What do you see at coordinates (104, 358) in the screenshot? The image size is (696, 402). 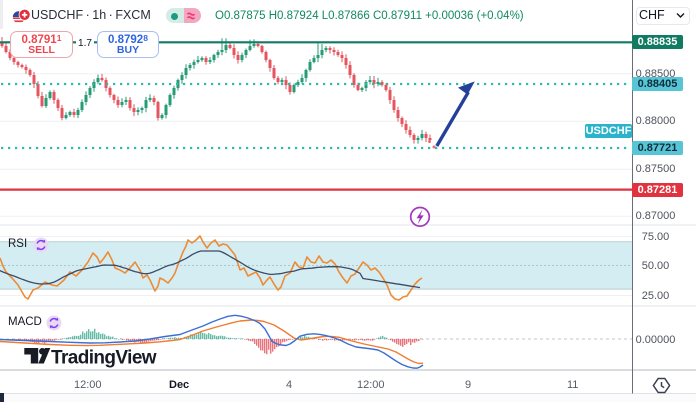 I see `svg-text: TradingView` at bounding box center [104, 358].